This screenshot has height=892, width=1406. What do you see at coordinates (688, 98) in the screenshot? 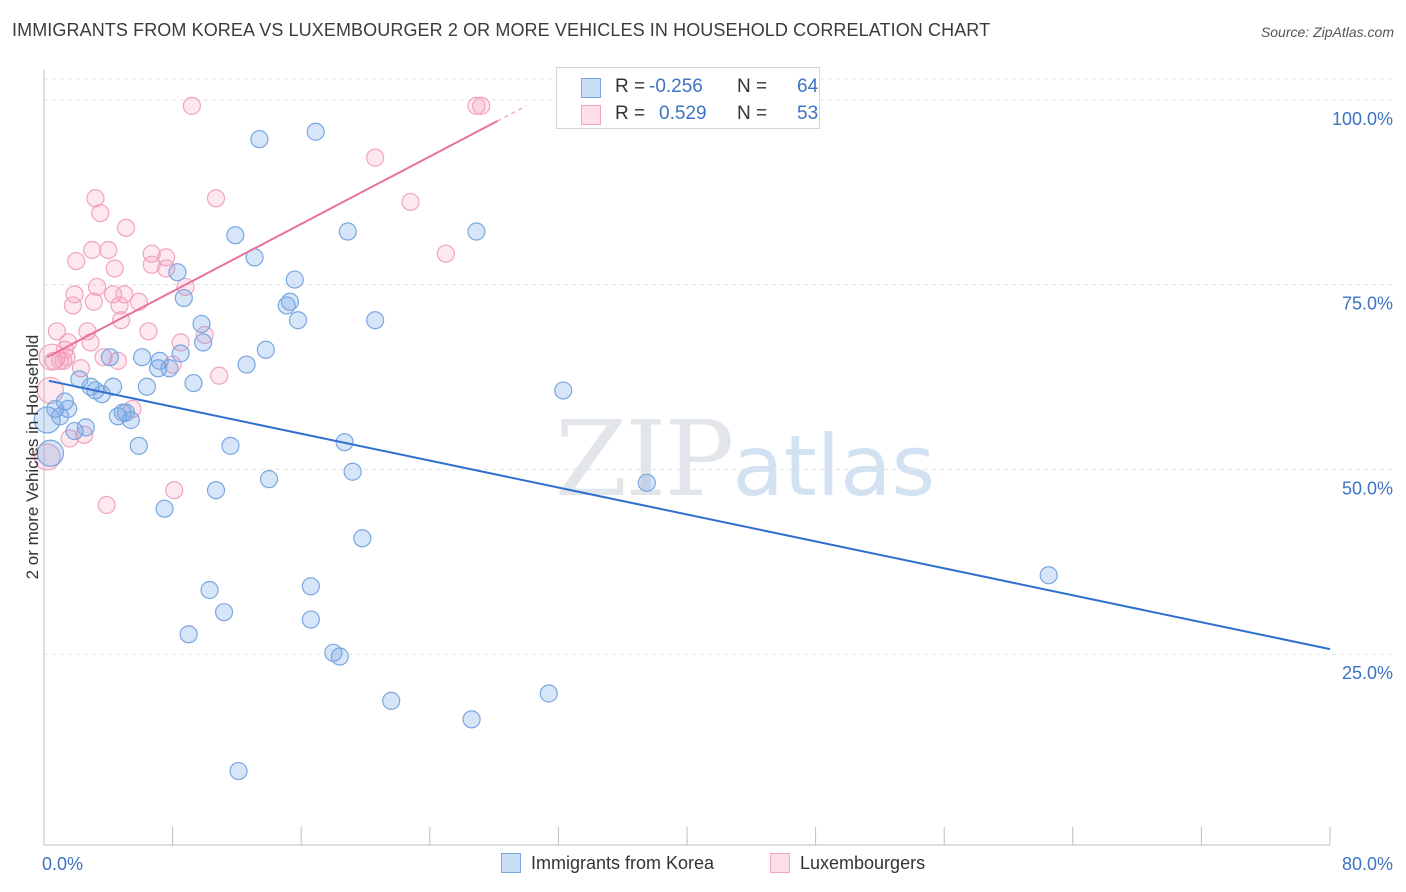
I see `correlation-legend: R = -0.256 N = 64 R = 0.529 N = 53` at bounding box center [688, 98].